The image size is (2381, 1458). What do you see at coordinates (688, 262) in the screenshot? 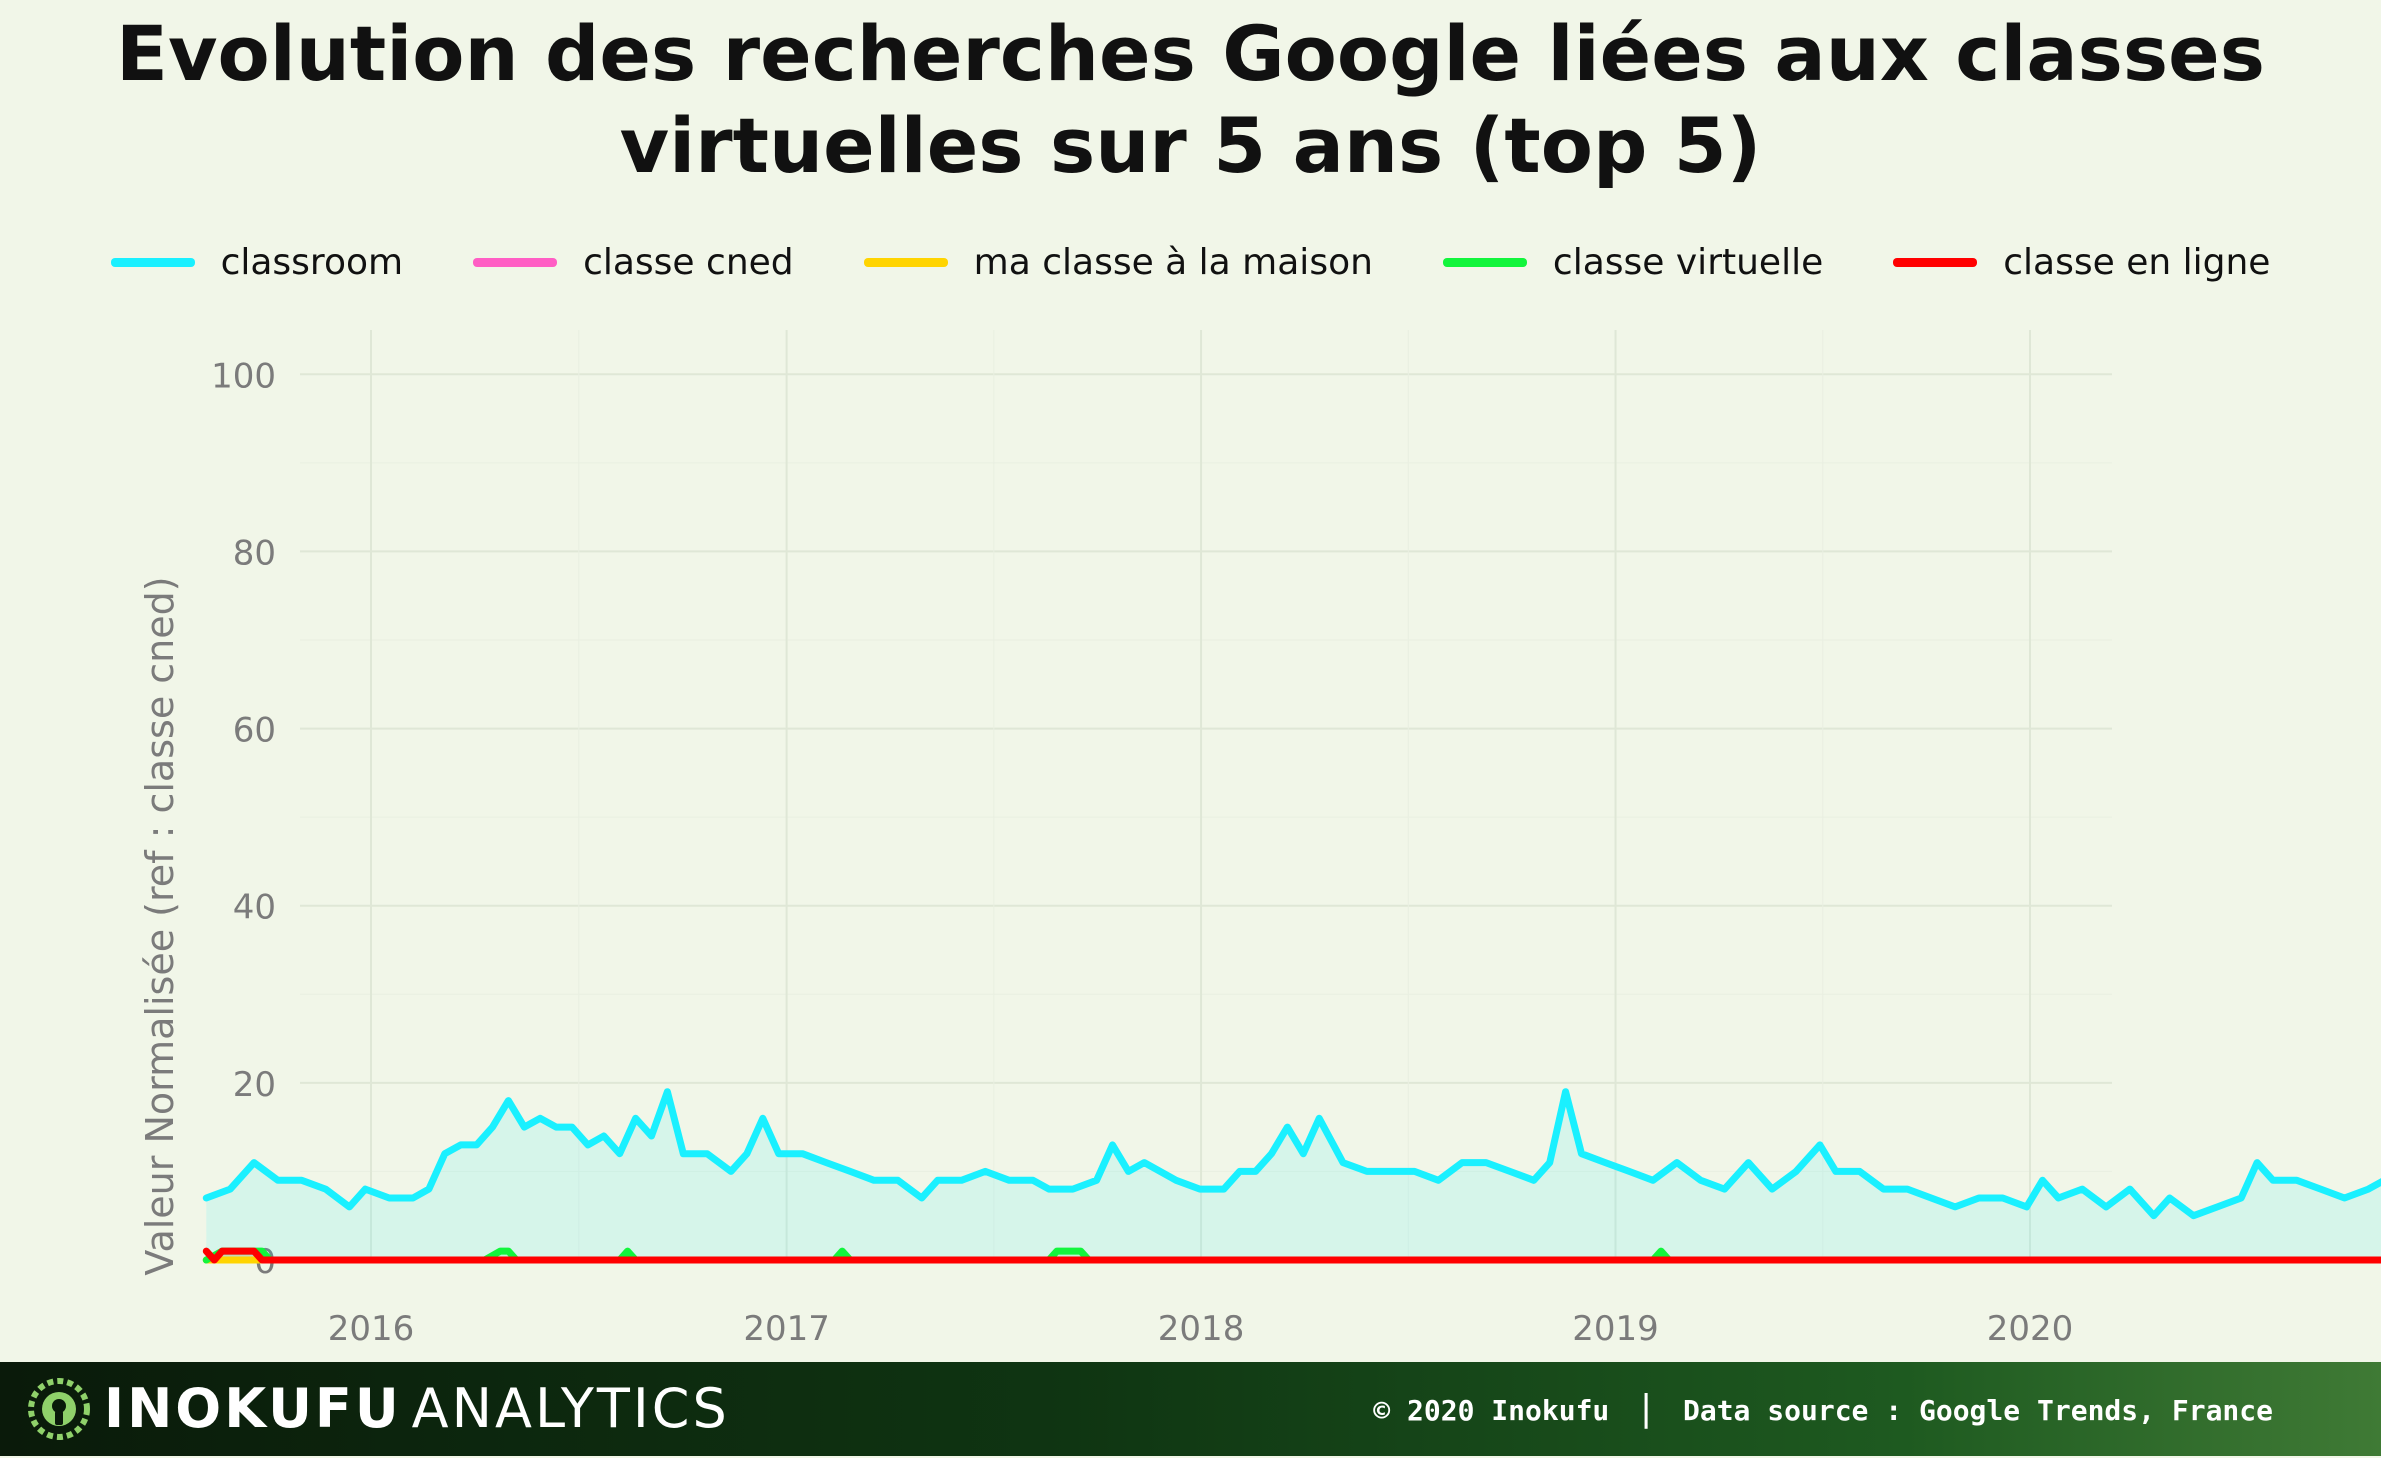
I see `legend-label-classe-cned: classe cned` at bounding box center [688, 262].